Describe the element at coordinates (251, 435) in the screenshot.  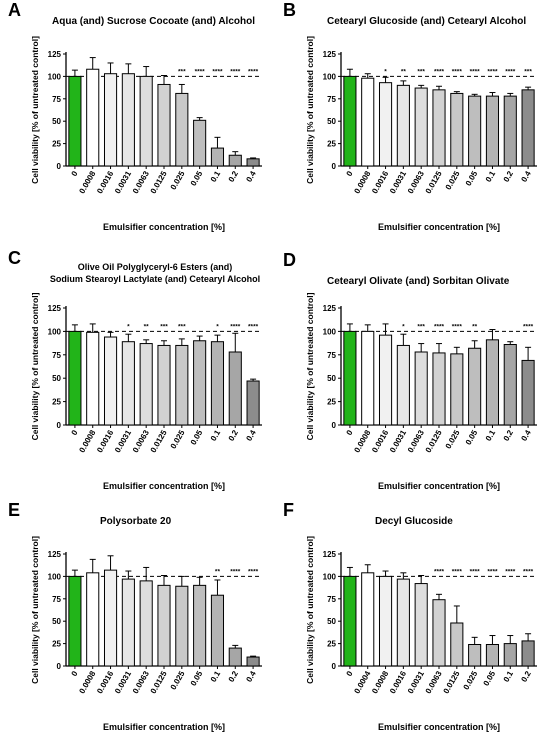
I see `x-tick-label: 0.4` at that location.